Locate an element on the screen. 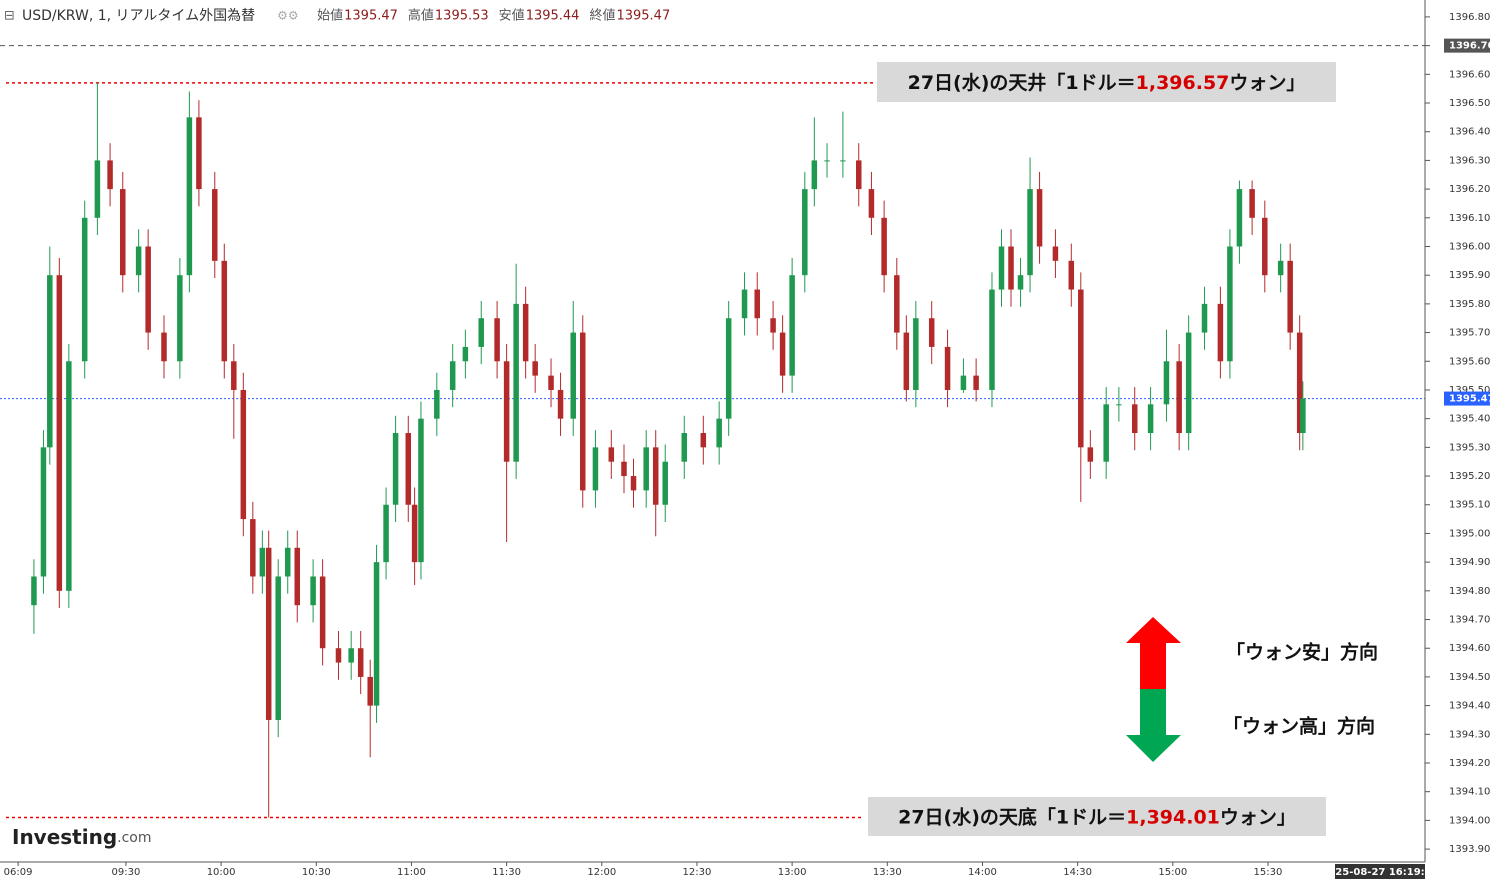 The image size is (1490, 879). x-tick-label: 06:09 is located at coordinates (18, 872).